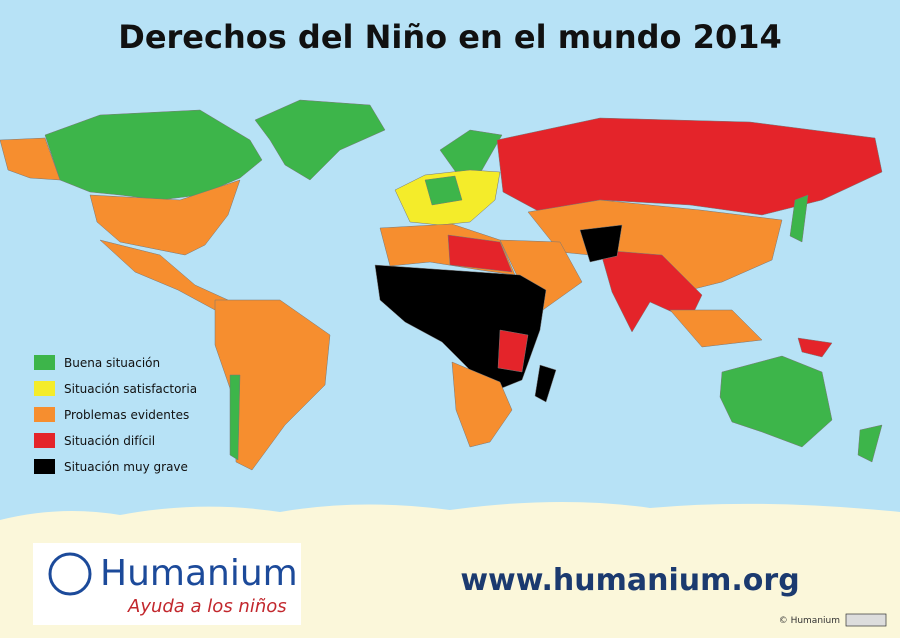 This screenshot has height=638, width=900. I want to click on legend-label: Situación difícil, so click(109, 441).